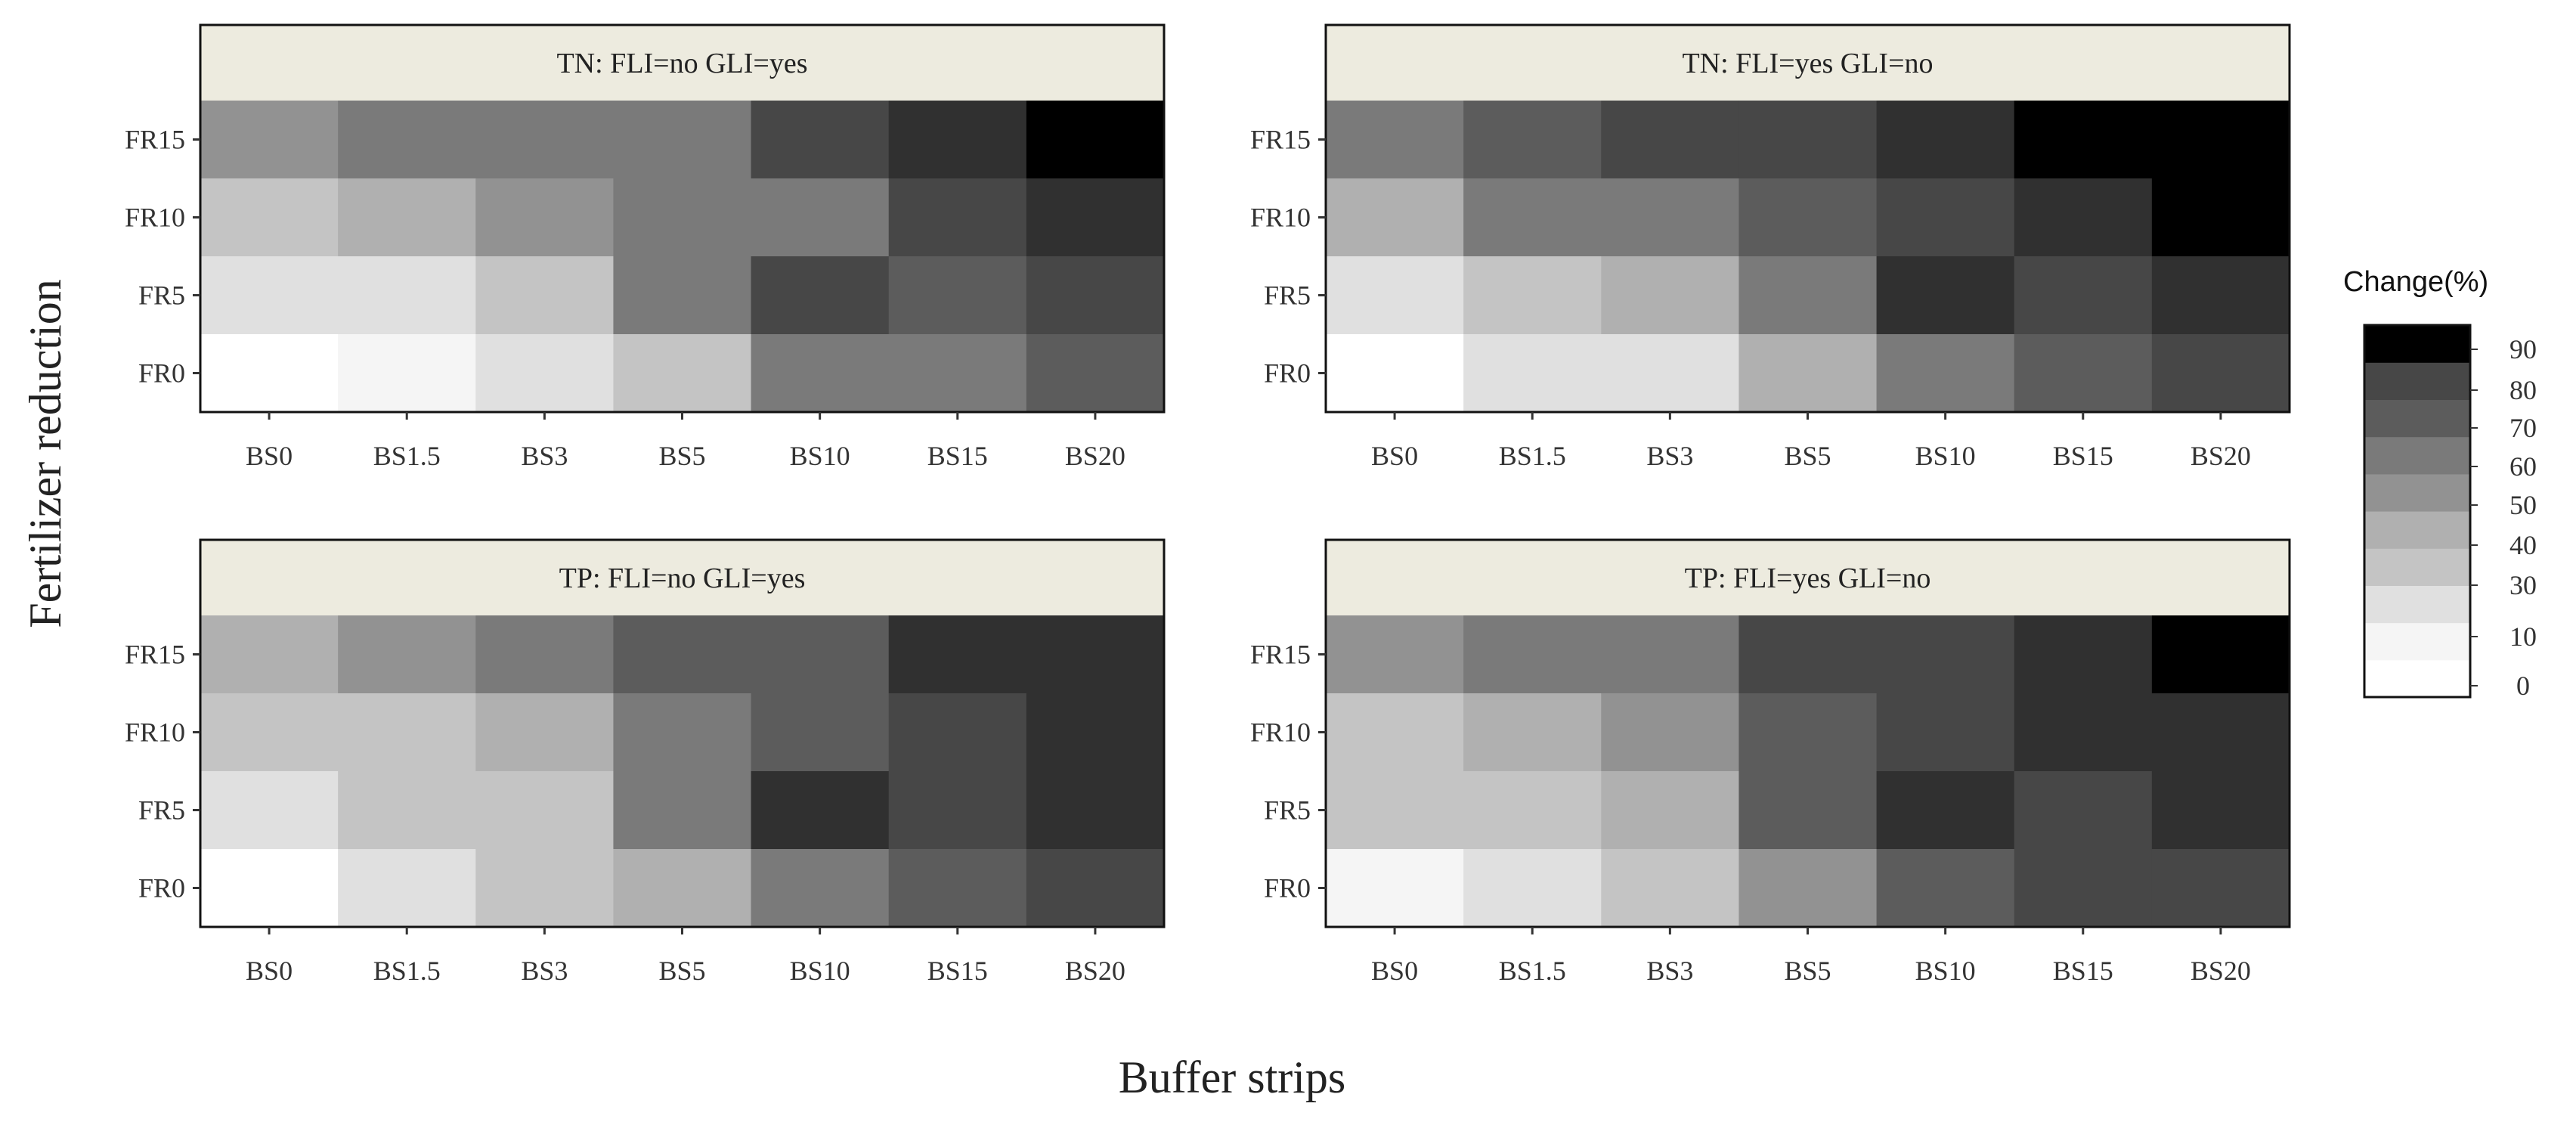 The image size is (2576, 1125). Describe the element at coordinates (2523, 505) in the screenshot. I see `legend-tick-label: 50` at that location.